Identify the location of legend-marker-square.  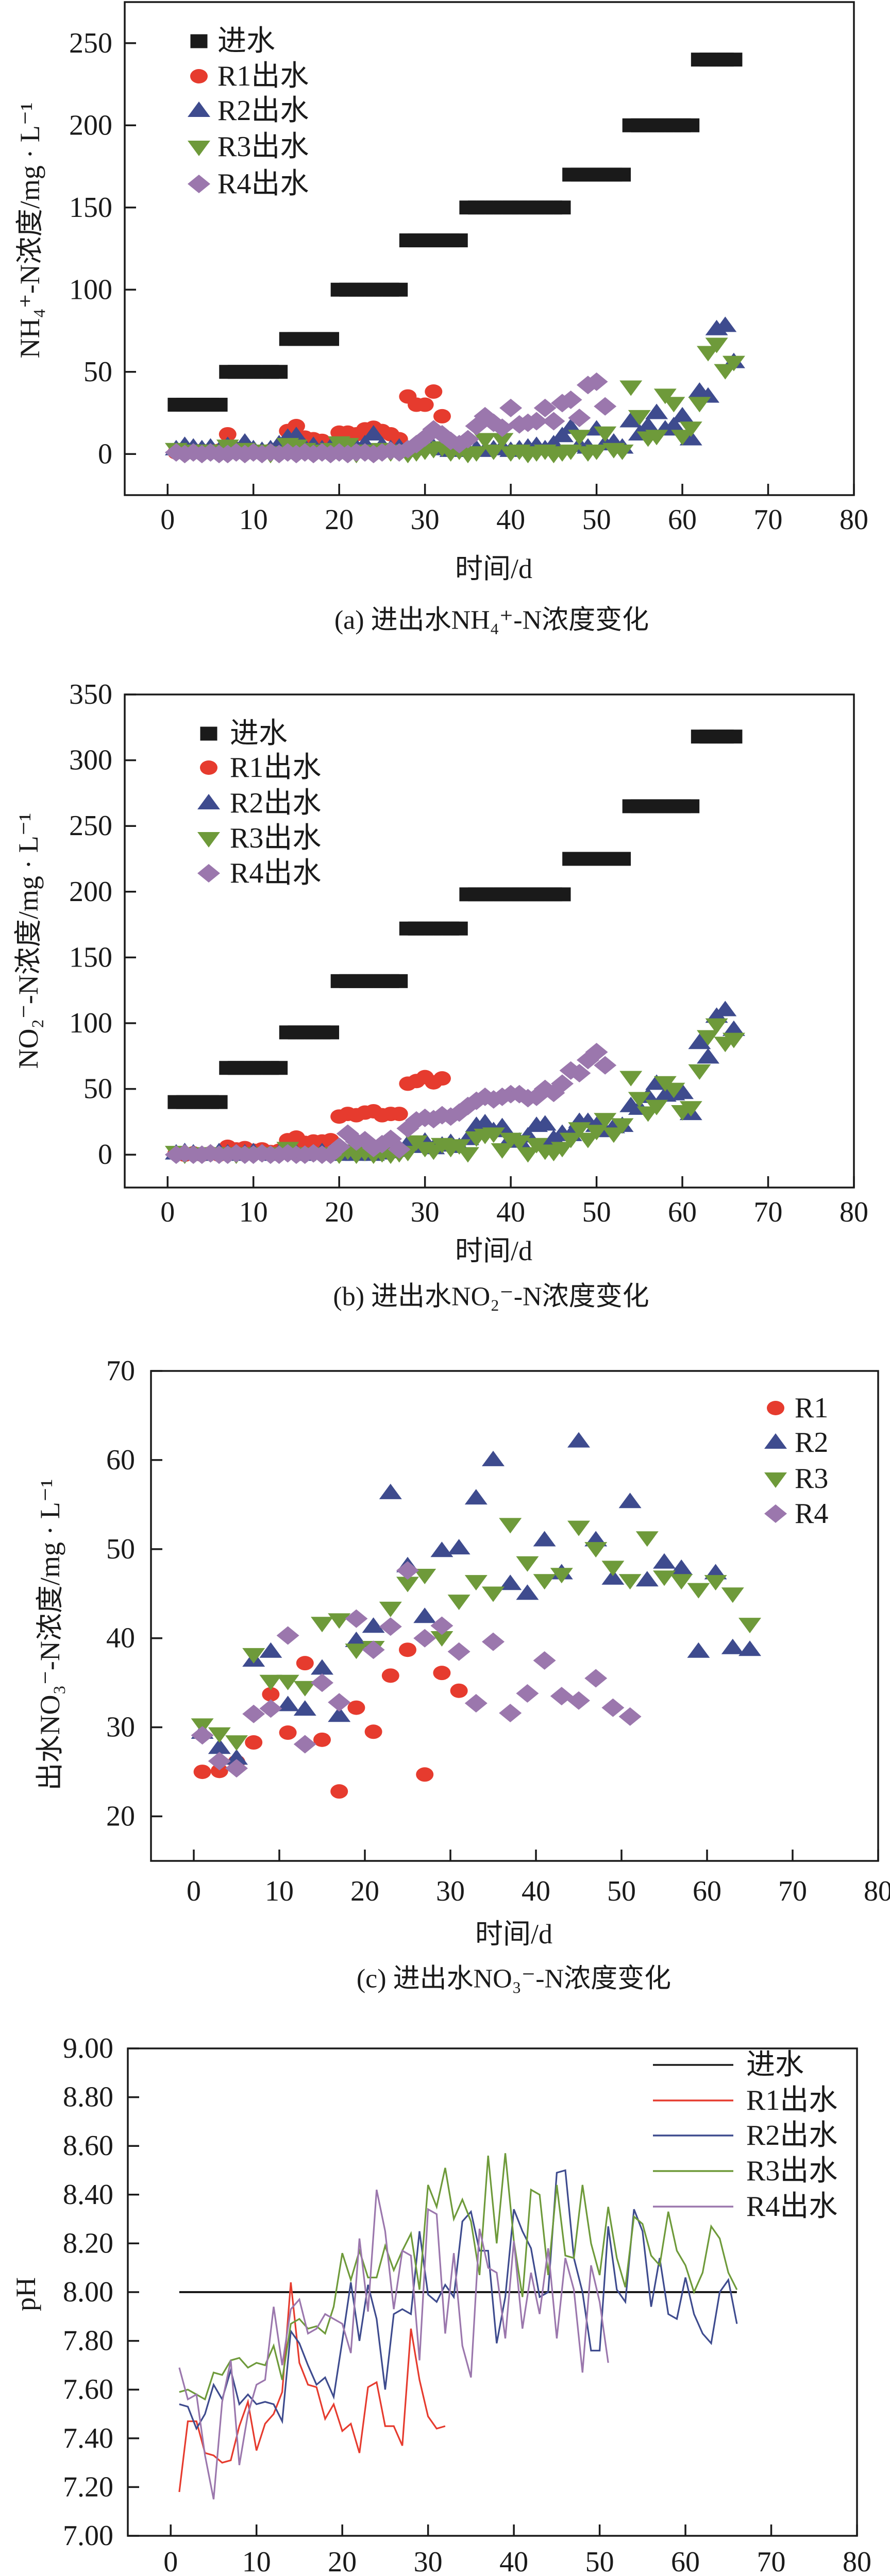
(199, 41).